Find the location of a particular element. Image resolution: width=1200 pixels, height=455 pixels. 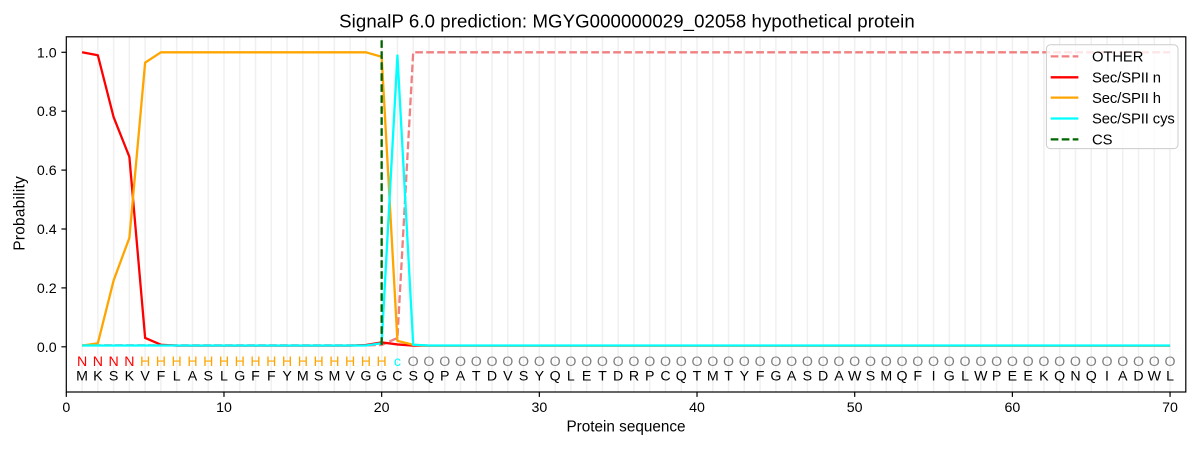

svg-text: 0.4 is located at coordinates (47, 230).